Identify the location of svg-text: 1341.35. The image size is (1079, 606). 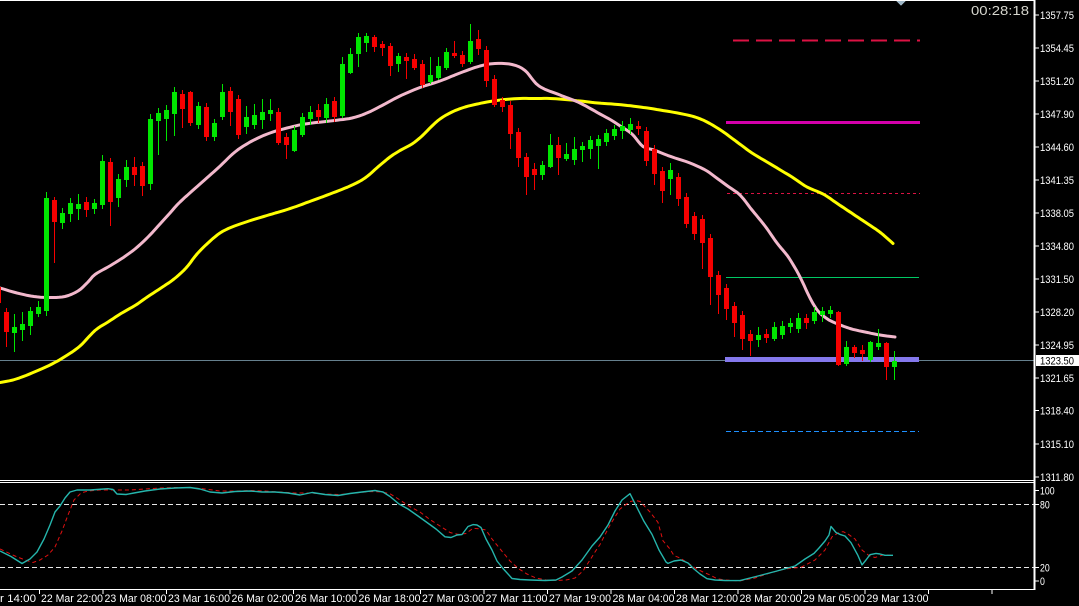
(1057, 181).